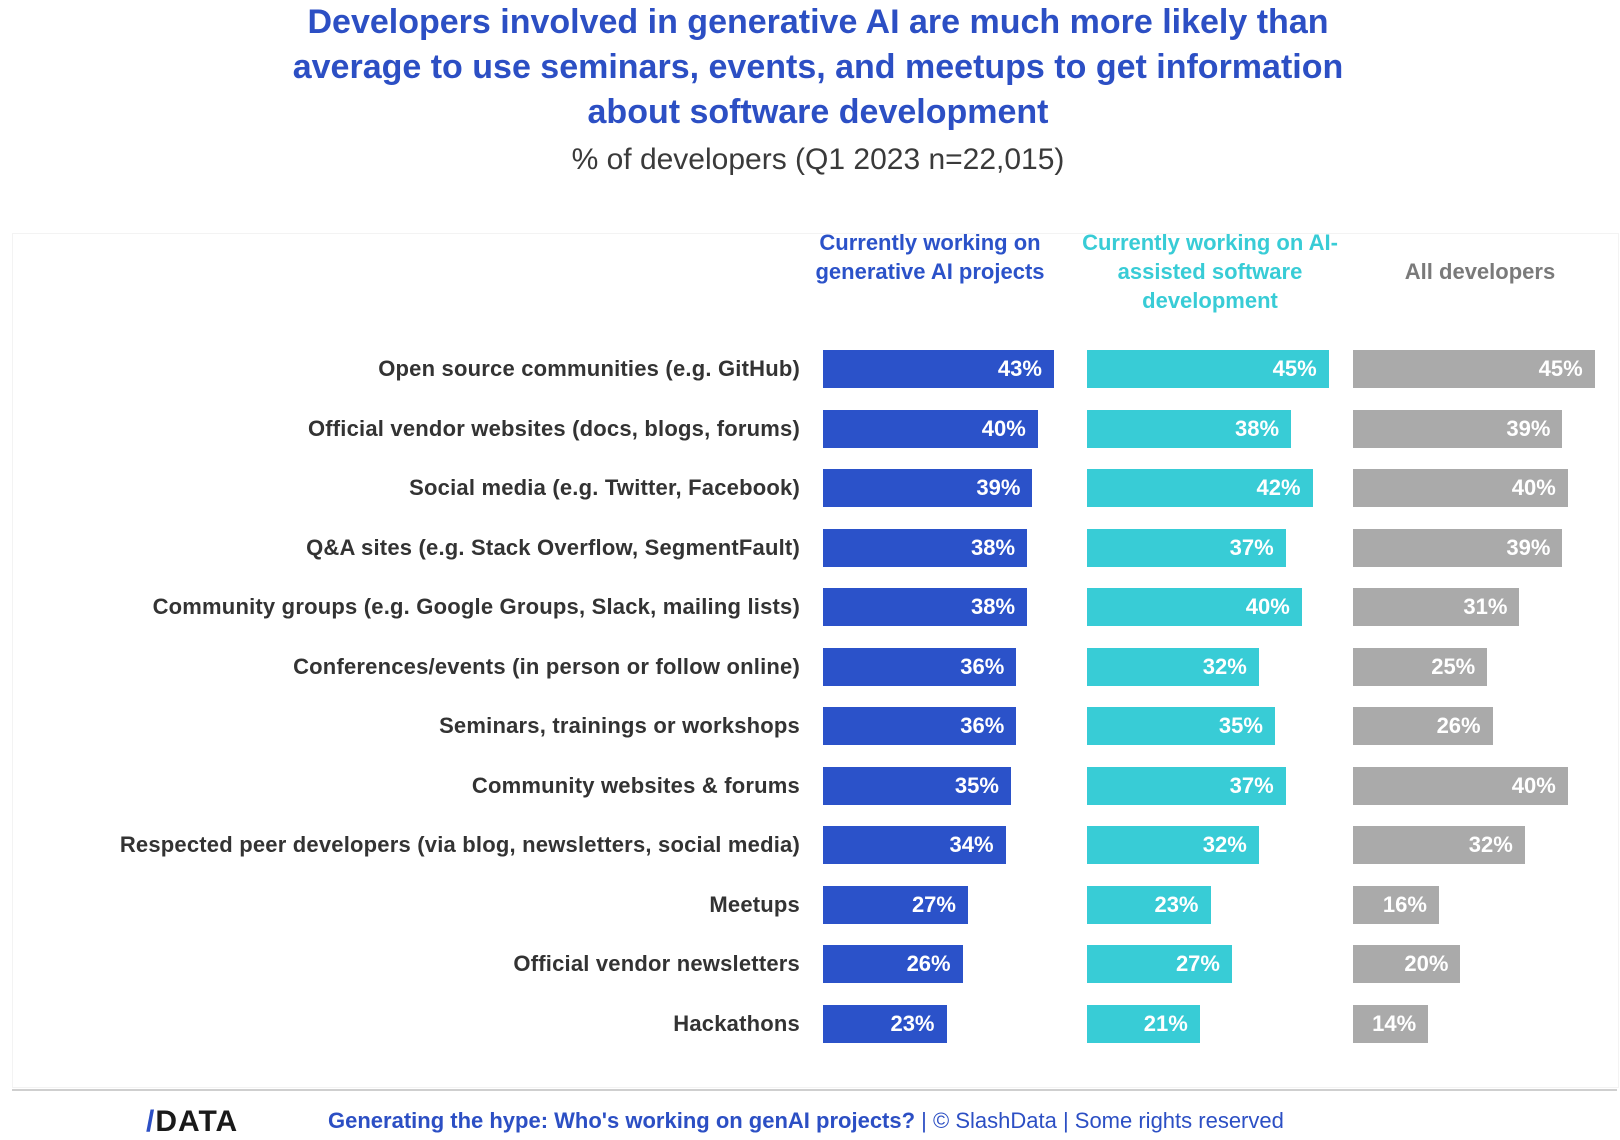 This screenshot has height=1140, width=1620. What do you see at coordinates (1099, 1120) in the screenshot?
I see `copyright: | © SlashData | Some rights reserved` at bounding box center [1099, 1120].